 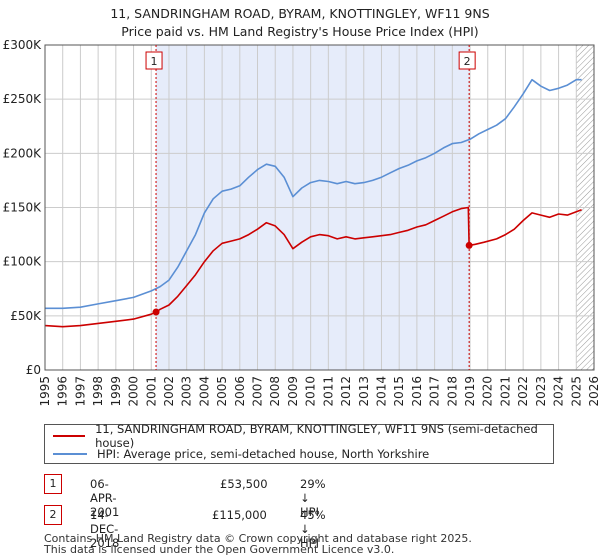 What do you see at coordinates (23, 99) in the screenshot?
I see `y-tick-label: £250K` at bounding box center [23, 99].